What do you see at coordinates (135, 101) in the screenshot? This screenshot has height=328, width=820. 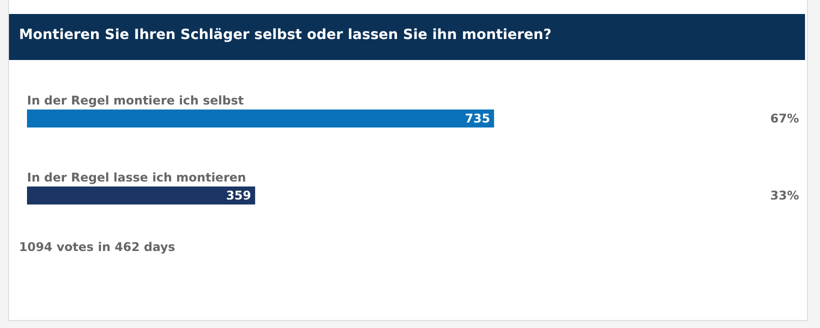 I see `y-tick-label: In der Regel montiere ich selbst` at bounding box center [135, 101].